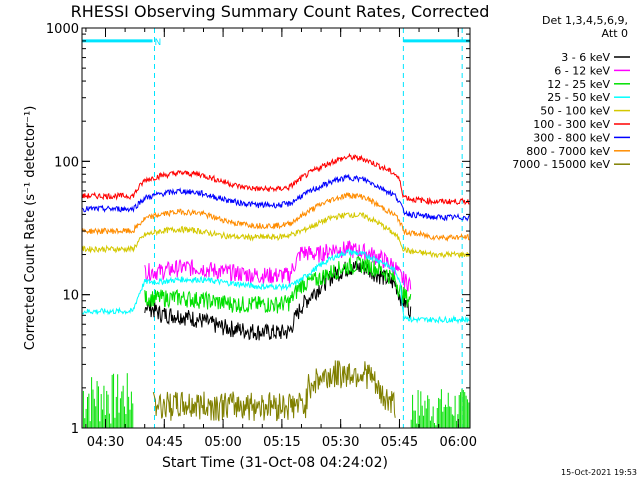 Image resolution: width=640 pixels, height=480 pixels. What do you see at coordinates (105, 442) in the screenshot?
I see `x-tick-label-0: 04:30` at bounding box center [105, 442].